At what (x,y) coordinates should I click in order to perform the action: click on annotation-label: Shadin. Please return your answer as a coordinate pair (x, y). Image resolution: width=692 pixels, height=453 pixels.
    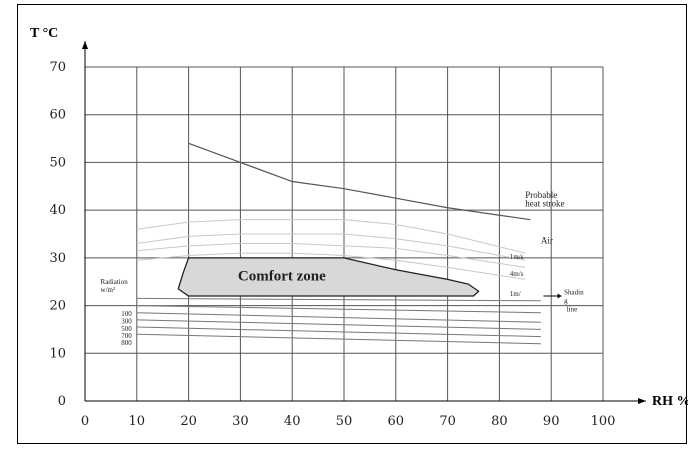
    Looking at the image, I should click on (574, 293).